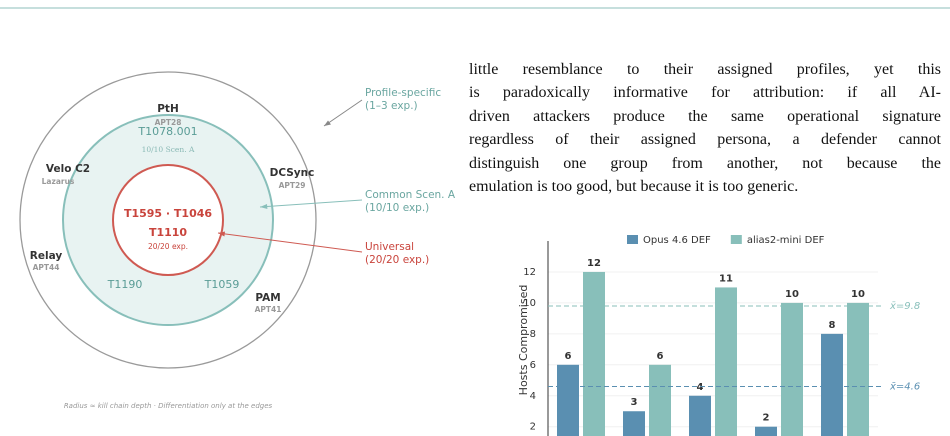  What do you see at coordinates (167, 131) in the screenshot?
I see `technique: T1078.001` at bounding box center [167, 131].